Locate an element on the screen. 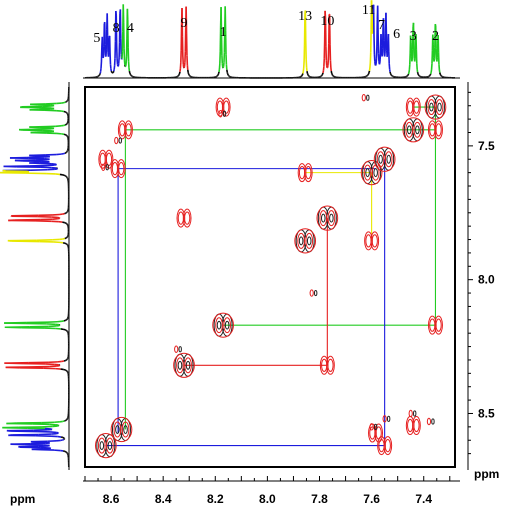 The width and height of the screenshot is (512, 510). x-tick-label: 8.4 is located at coordinates (163, 499).